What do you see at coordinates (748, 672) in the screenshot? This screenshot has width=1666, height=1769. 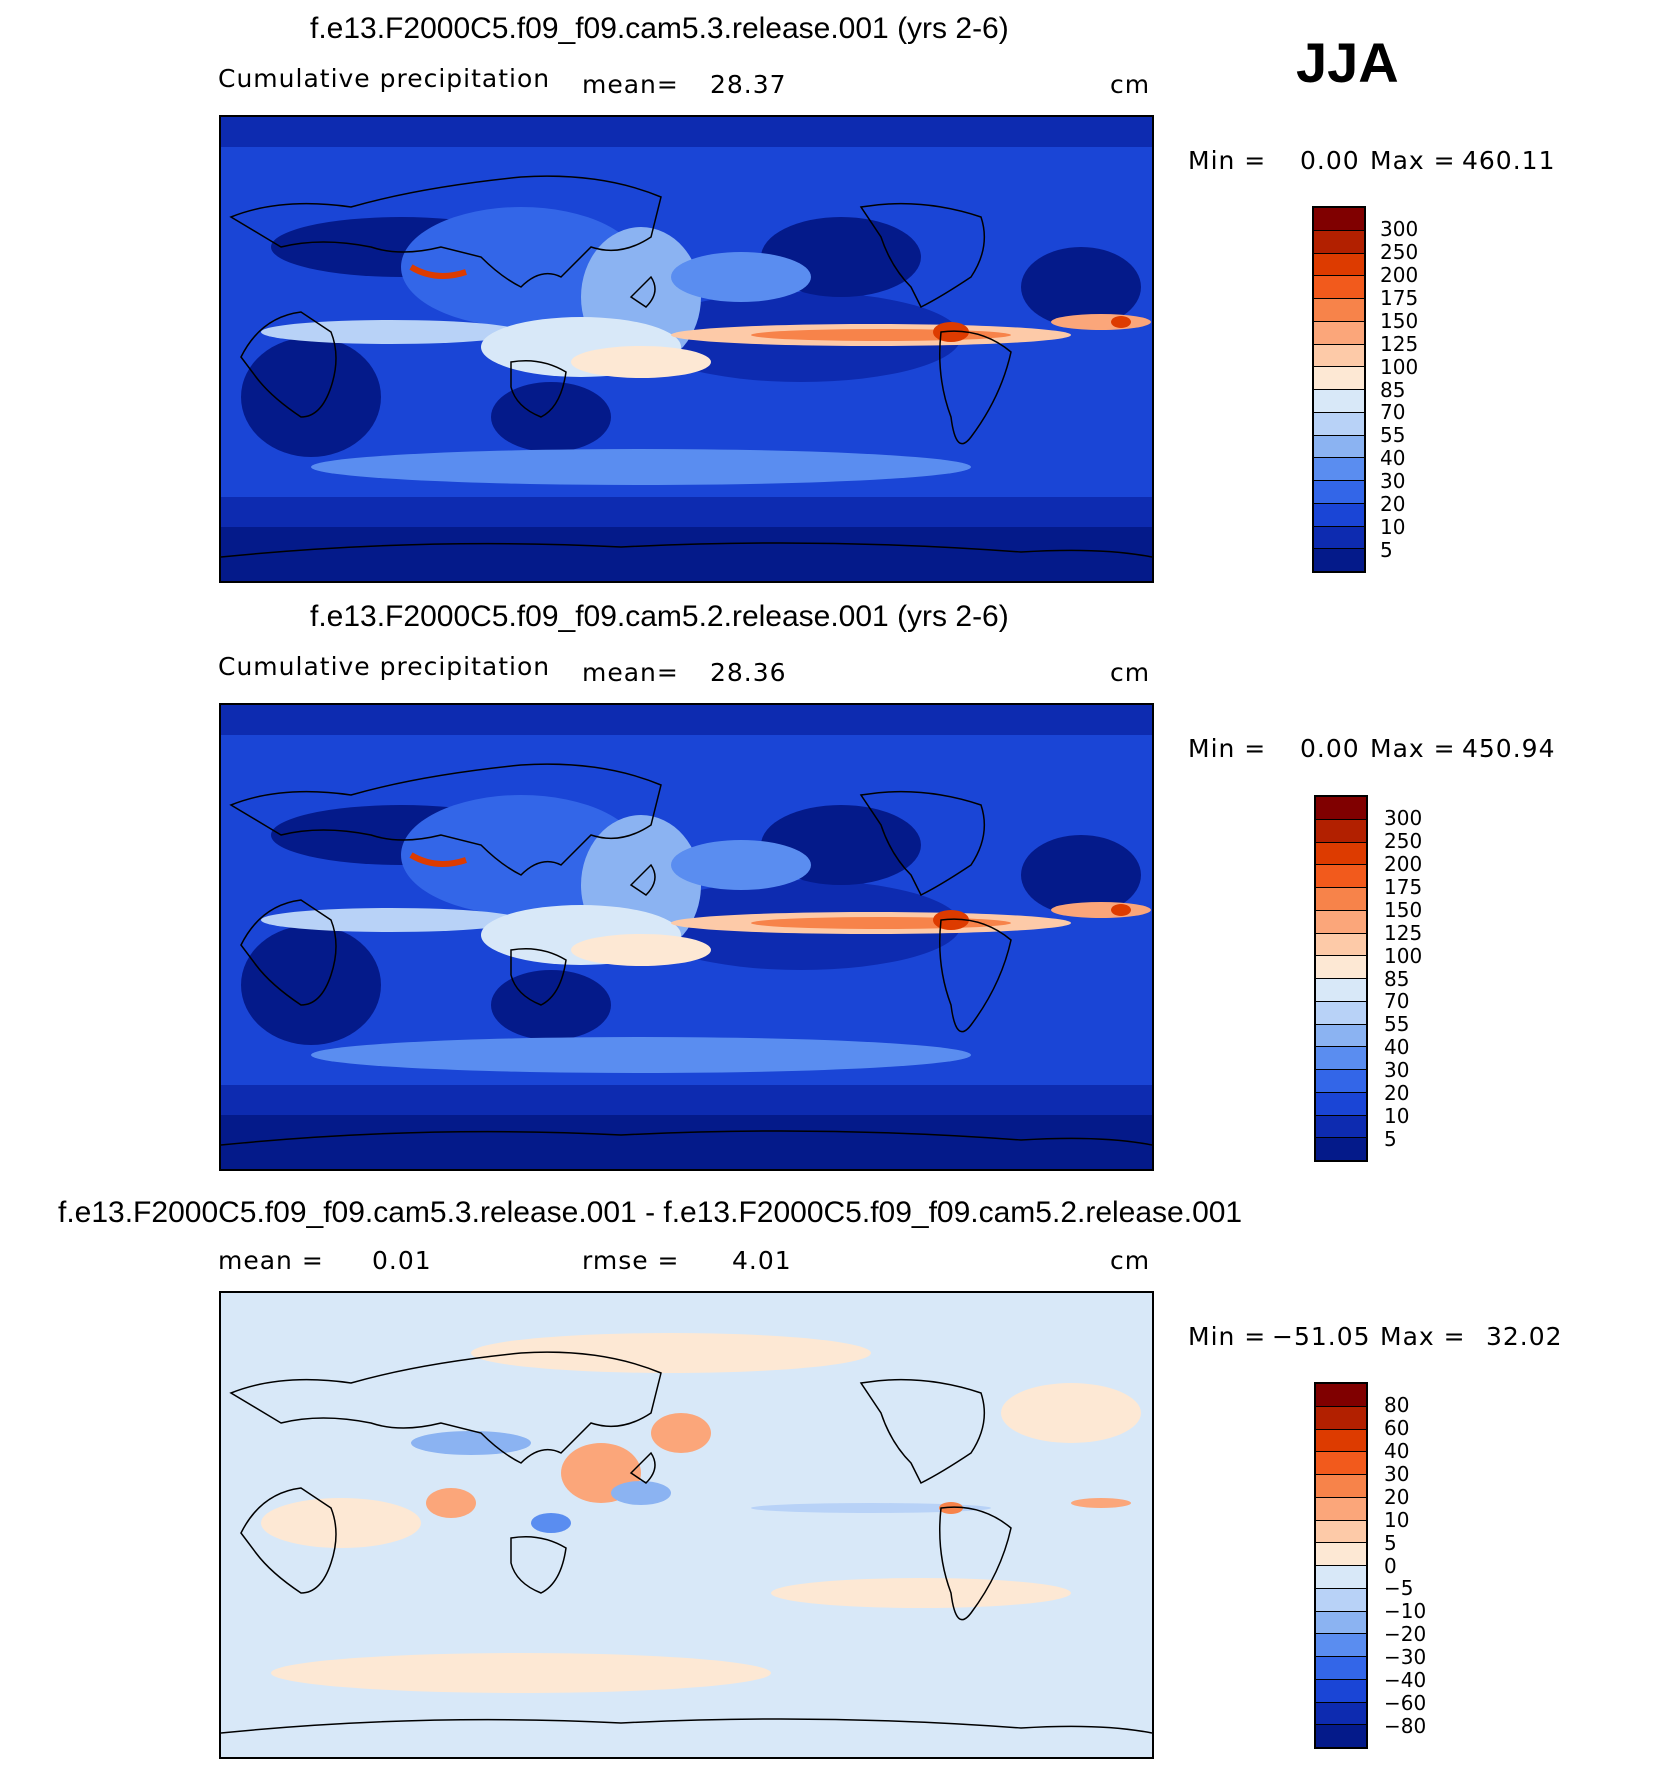 I see `mean-value: 28.36` at bounding box center [748, 672].